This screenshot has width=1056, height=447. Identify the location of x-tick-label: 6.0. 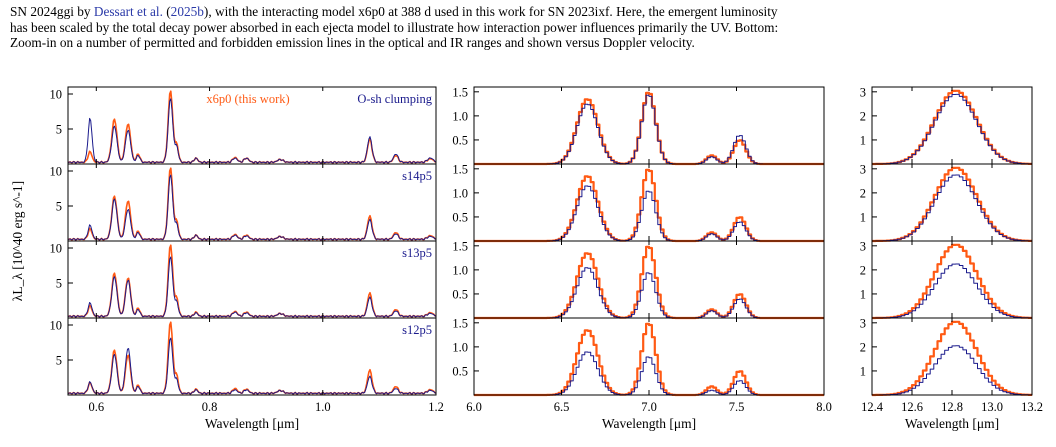
(474, 407).